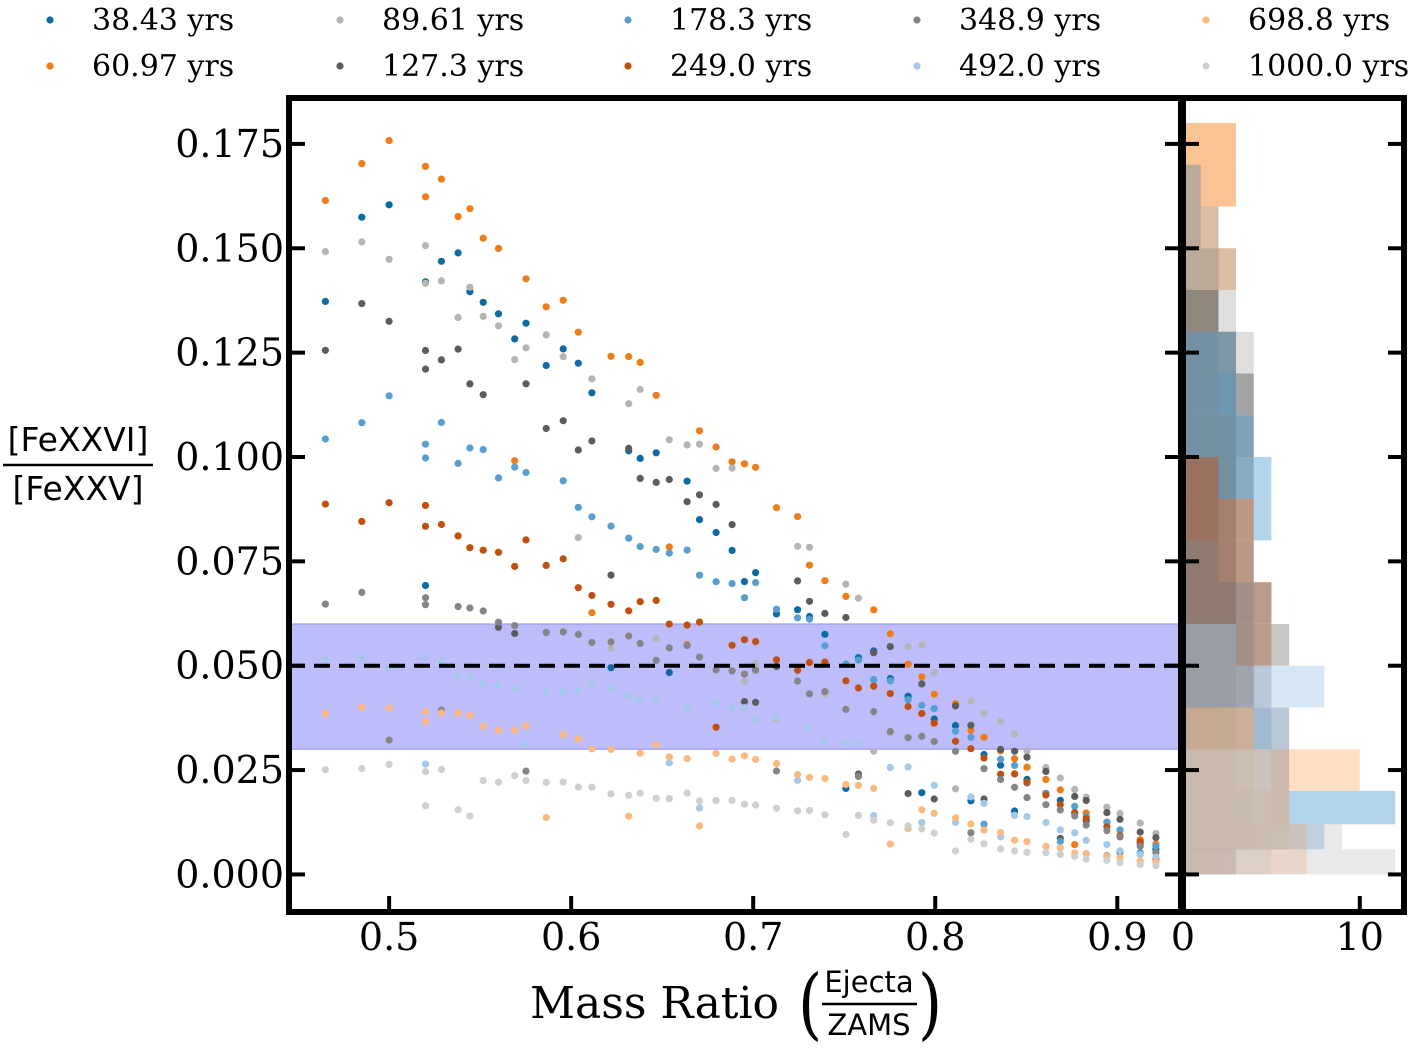 This screenshot has width=1420, height=1052. I want to click on y-tick-label: 0.025, so click(229, 770).